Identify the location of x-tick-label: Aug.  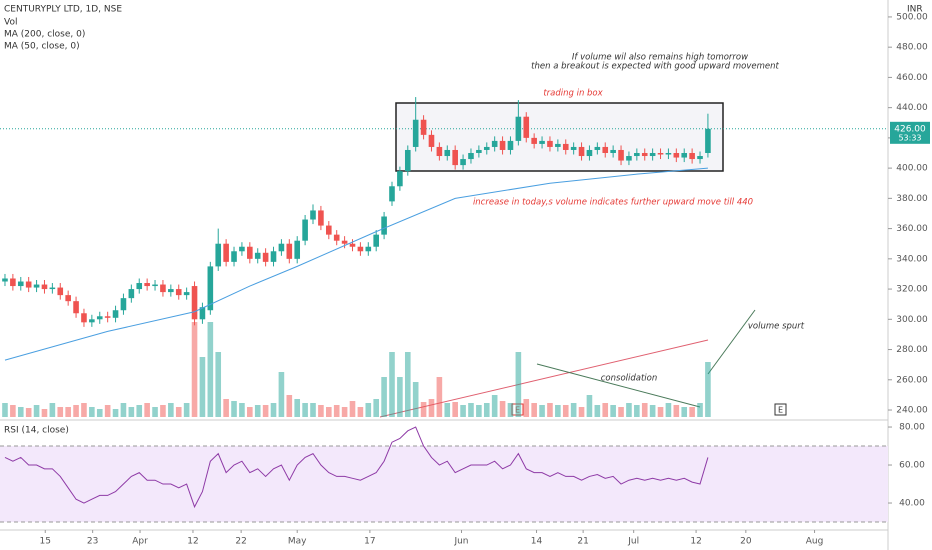
(815, 542).